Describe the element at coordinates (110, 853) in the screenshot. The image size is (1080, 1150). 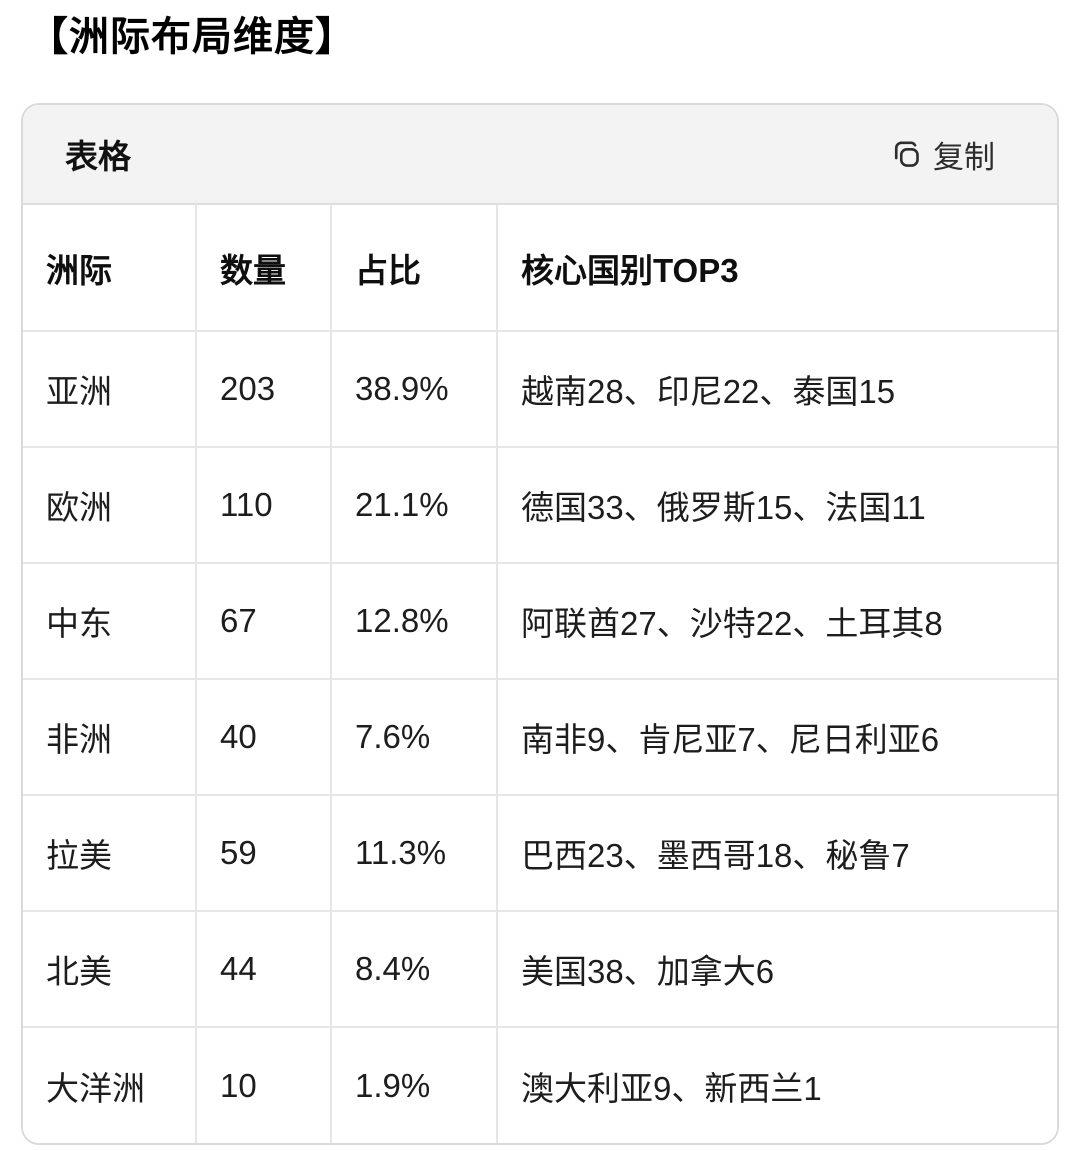
I see `cell-continent: 拉美` at that location.